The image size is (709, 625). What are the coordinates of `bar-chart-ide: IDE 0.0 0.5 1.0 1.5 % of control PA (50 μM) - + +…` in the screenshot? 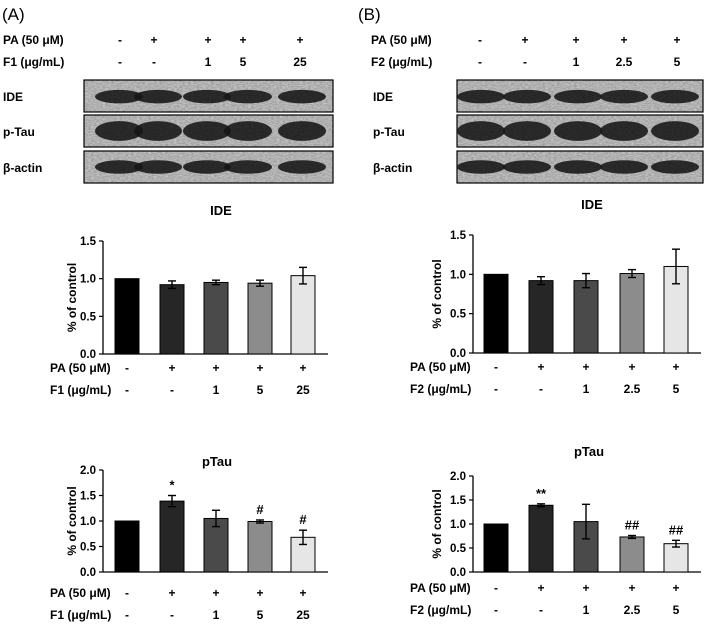 It's located at (555, 296).